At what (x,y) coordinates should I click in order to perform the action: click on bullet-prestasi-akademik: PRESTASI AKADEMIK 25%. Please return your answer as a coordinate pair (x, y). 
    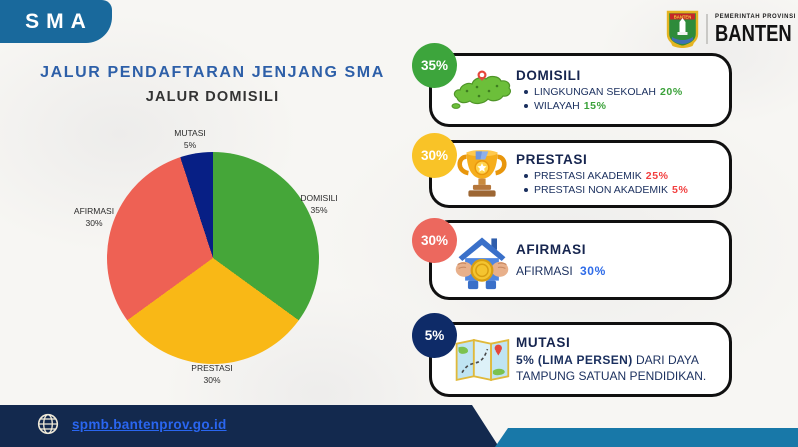
    Looking at the image, I should click on (622, 176).